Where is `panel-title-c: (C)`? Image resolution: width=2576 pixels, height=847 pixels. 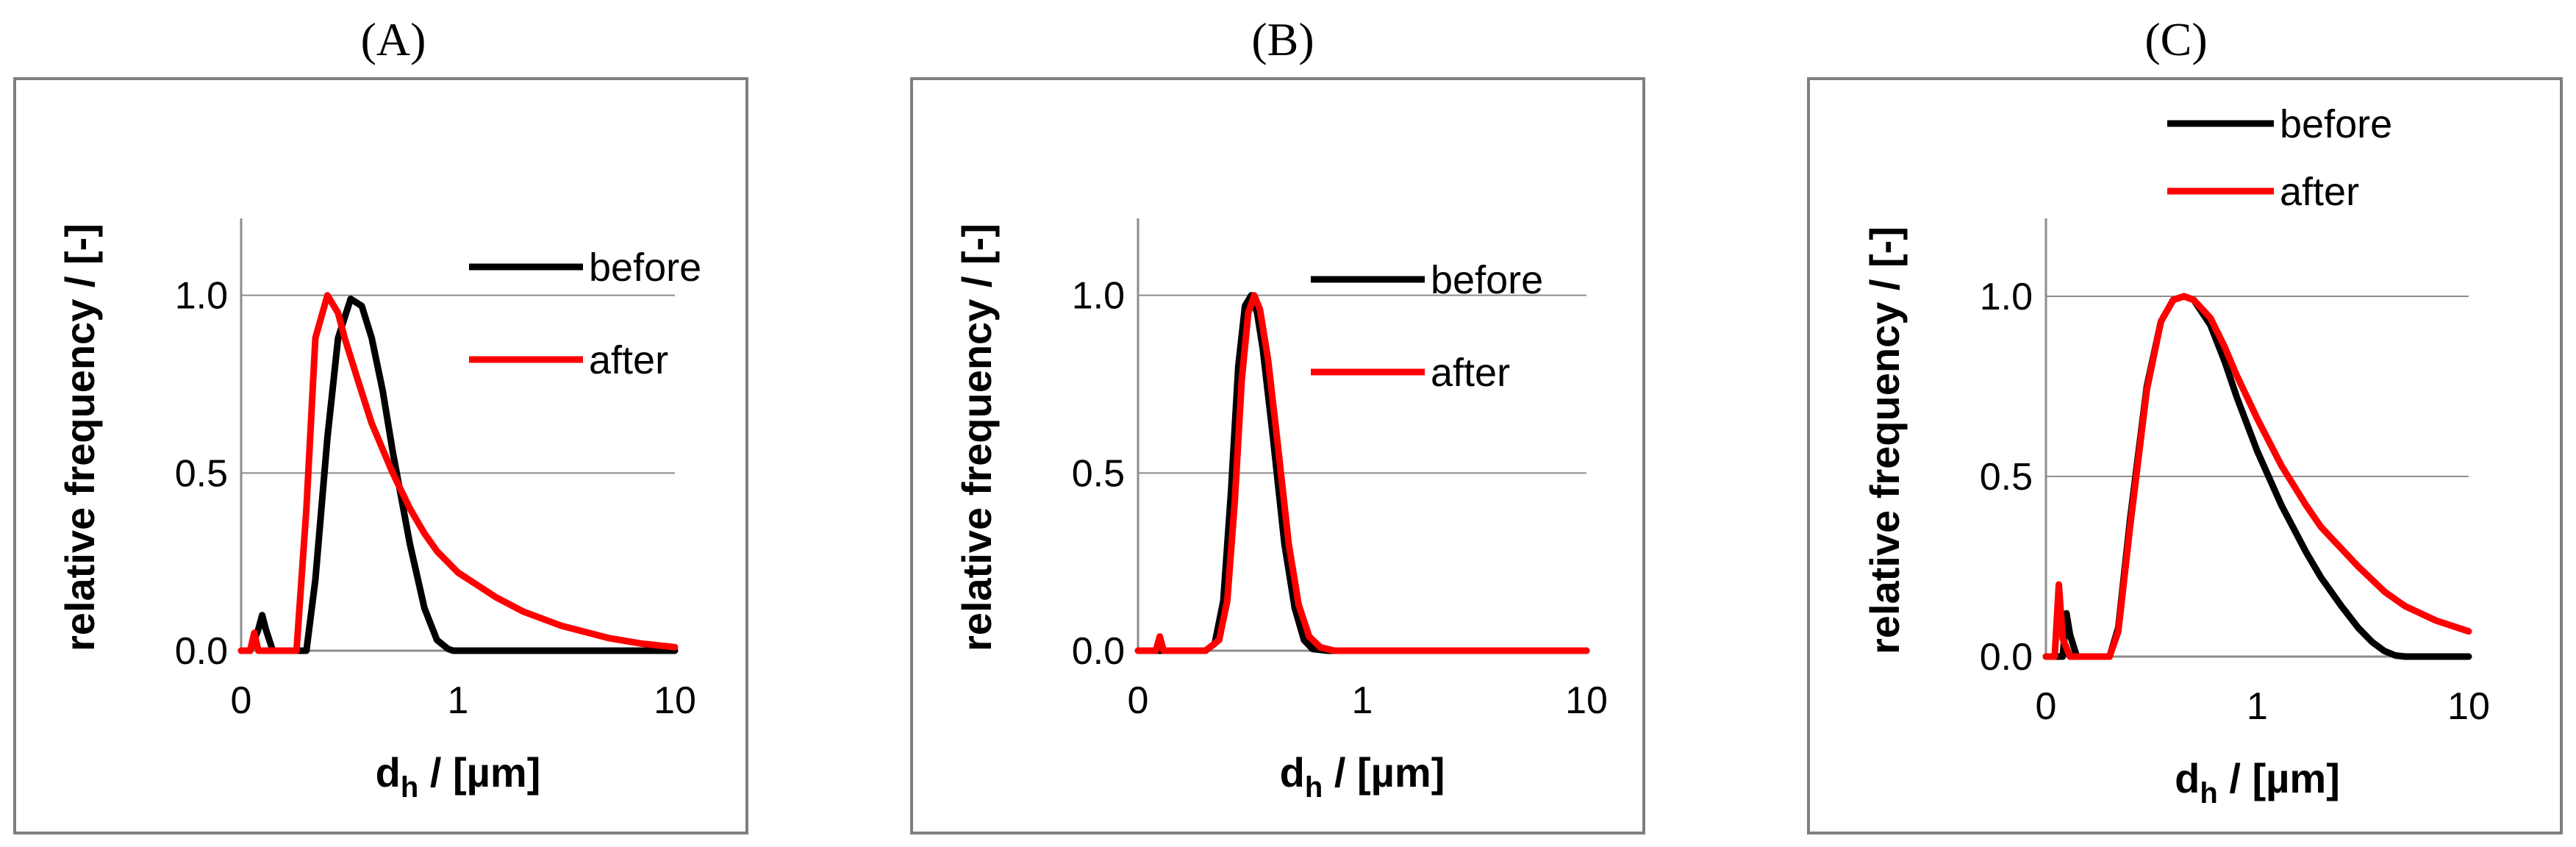
panel-title-c: (C) is located at coordinates (2176, 39).